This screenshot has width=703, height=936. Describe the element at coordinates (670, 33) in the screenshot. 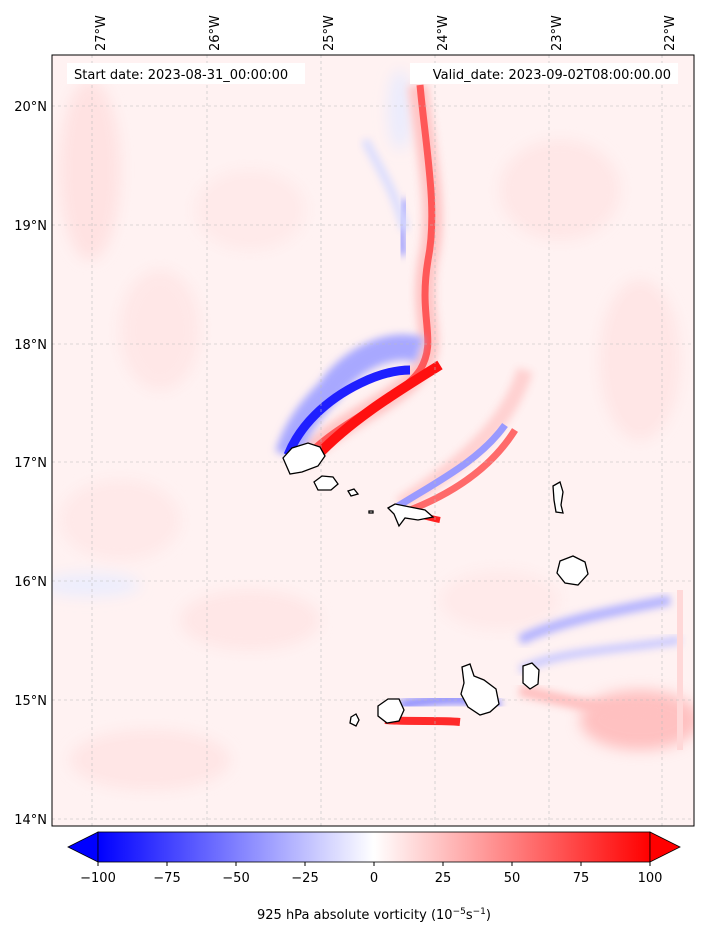

I see `lon-tick-22w: 22°W` at that location.